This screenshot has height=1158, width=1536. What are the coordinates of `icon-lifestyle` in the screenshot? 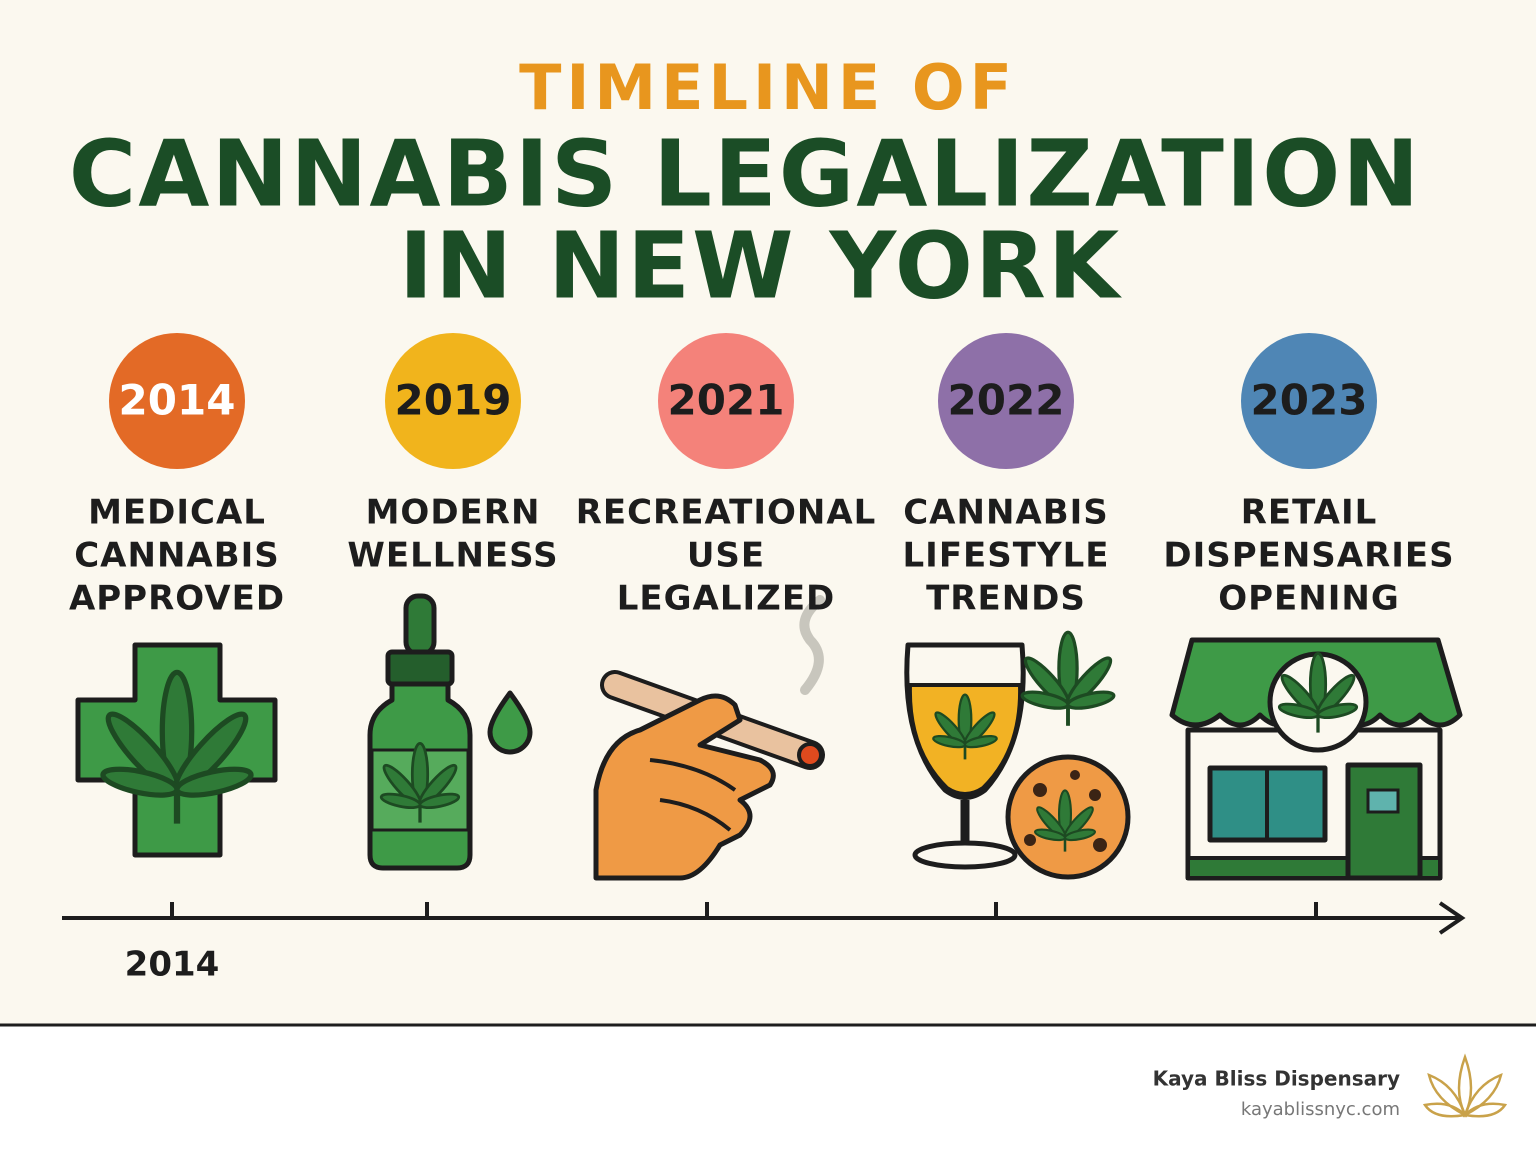 It's located at (1017, 755).